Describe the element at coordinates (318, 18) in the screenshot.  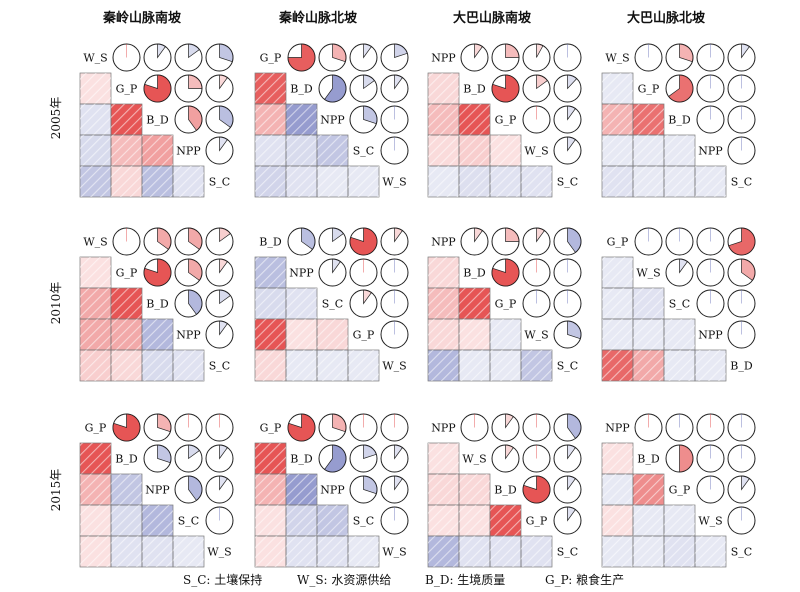
I see `column-title: 秦岭山脉北坡` at that location.